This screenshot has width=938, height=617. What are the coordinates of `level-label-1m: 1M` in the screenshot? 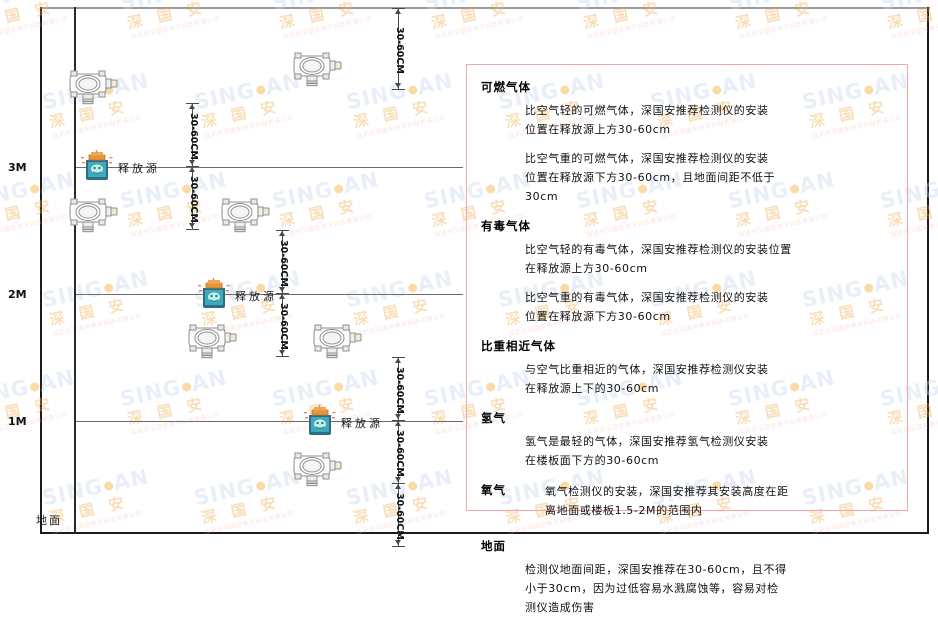 It's located at (17, 421).